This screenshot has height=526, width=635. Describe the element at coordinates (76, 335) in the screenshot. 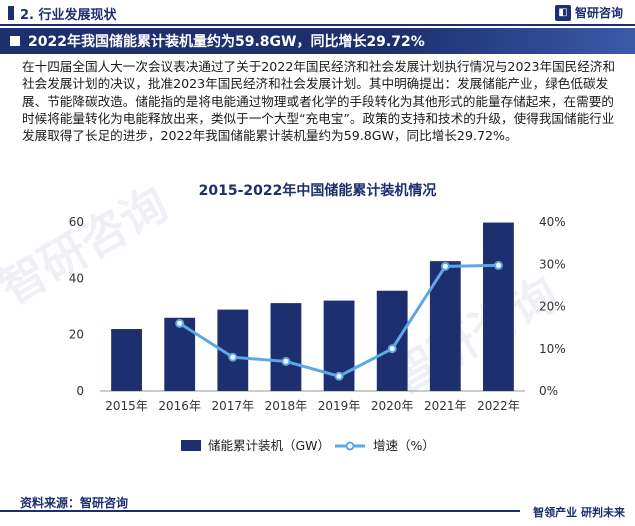

I see `y-left-tick-label: 20` at that location.